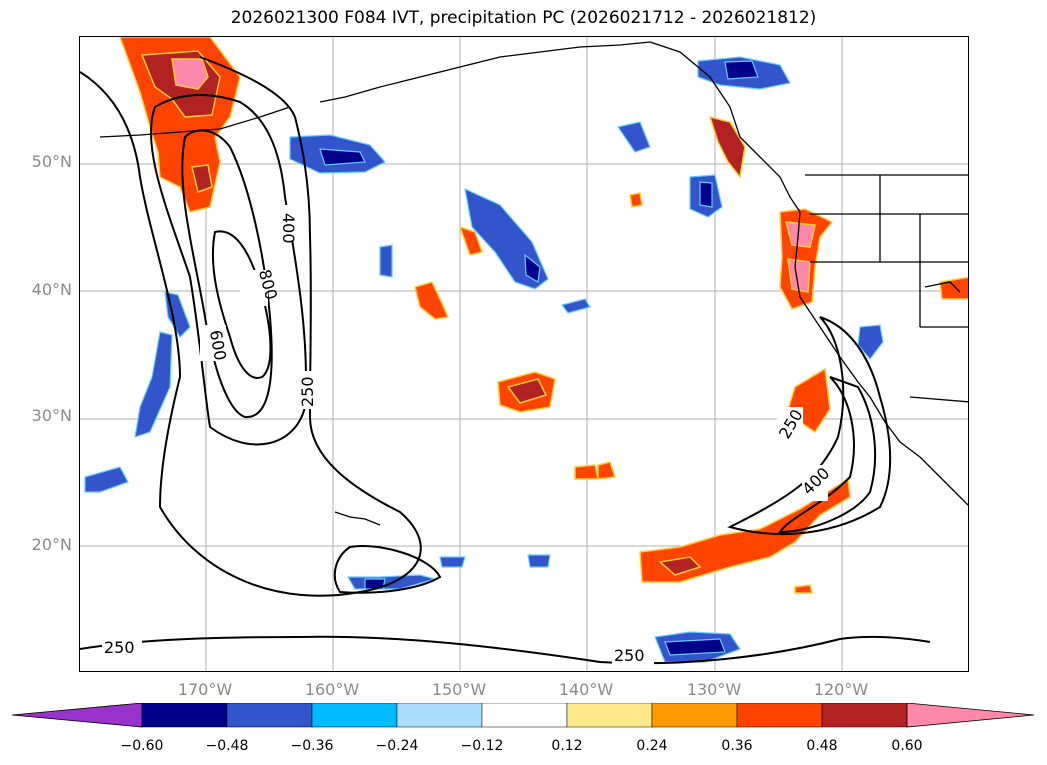  What do you see at coordinates (387, 569) in the screenshot?
I see `contour-hawaii-south` at bounding box center [387, 569].